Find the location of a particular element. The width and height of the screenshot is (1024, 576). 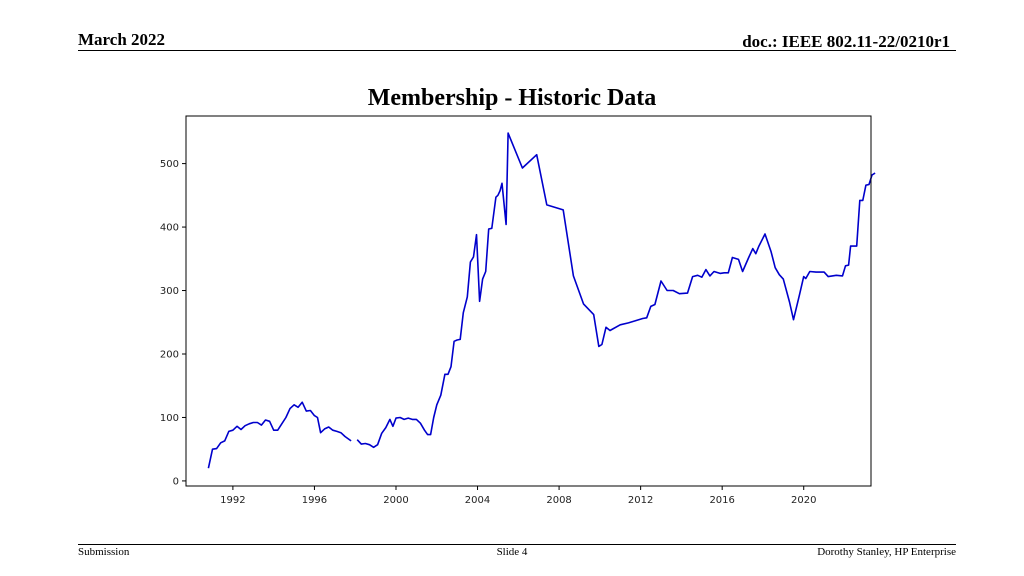

x-tick-label: 2016 is located at coordinates (721, 500).